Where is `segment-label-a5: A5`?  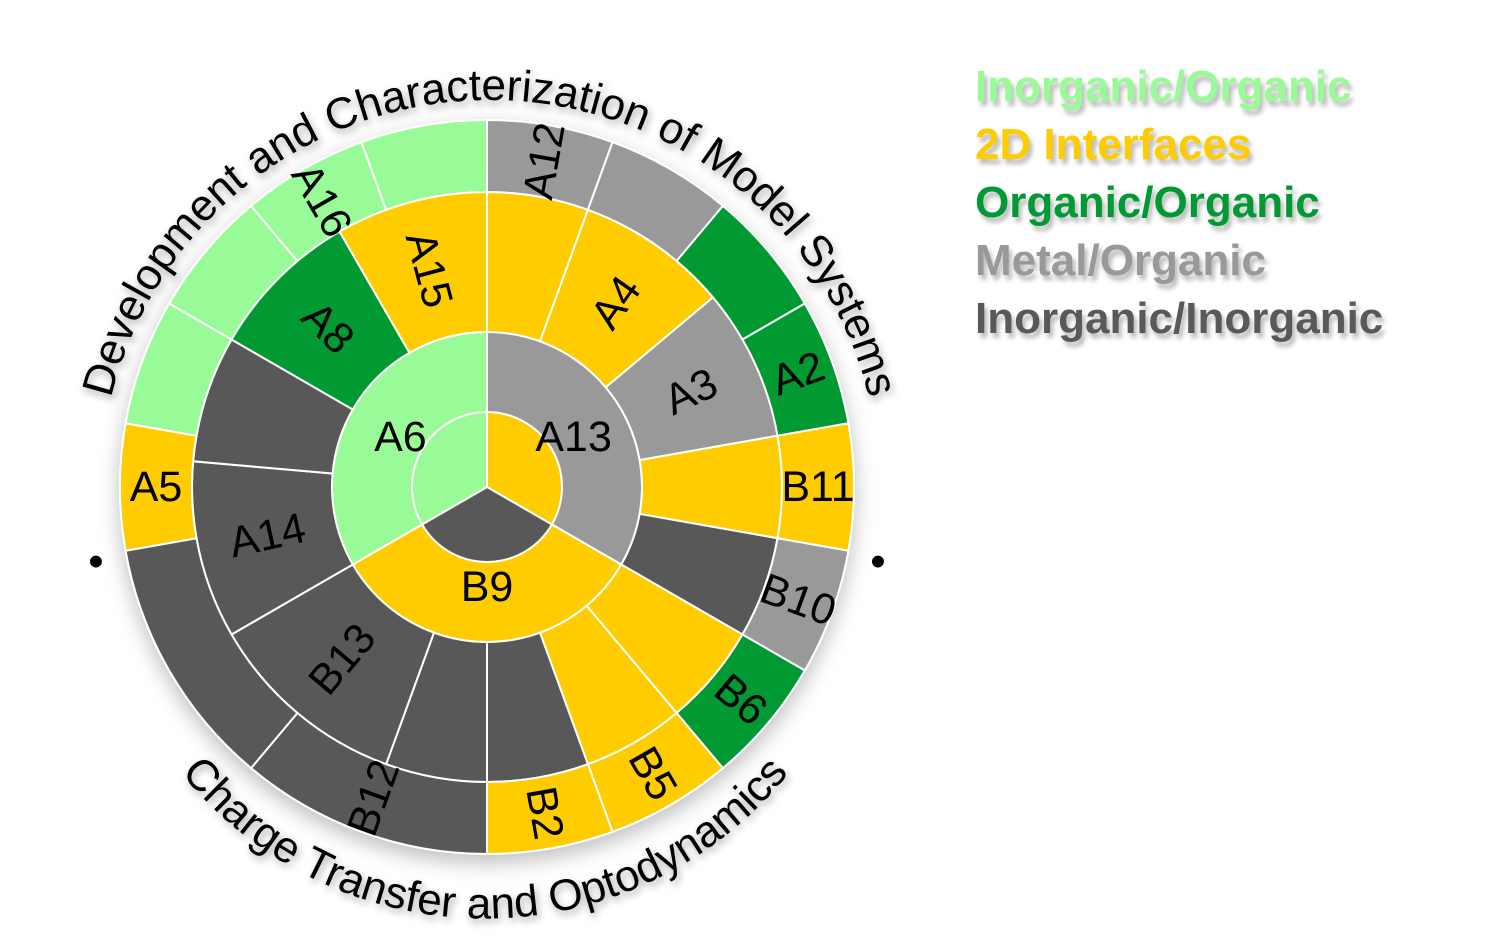
segment-label-a5: A5 is located at coordinates (156, 487).